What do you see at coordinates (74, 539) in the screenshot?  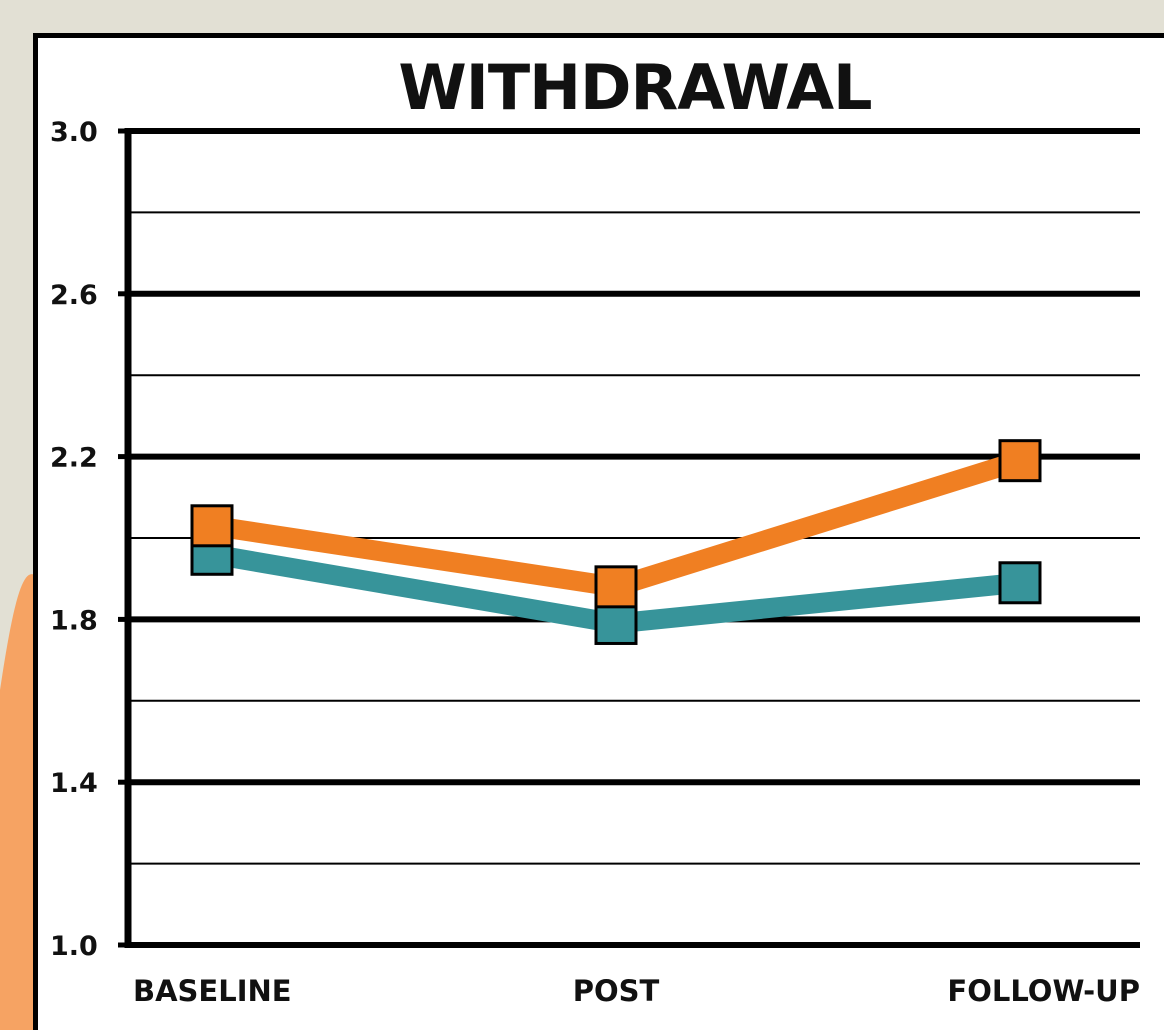 I see `y-tick-labels: 1.0 1.4 1.8 2.2 2.6 3.0` at bounding box center [74, 539].